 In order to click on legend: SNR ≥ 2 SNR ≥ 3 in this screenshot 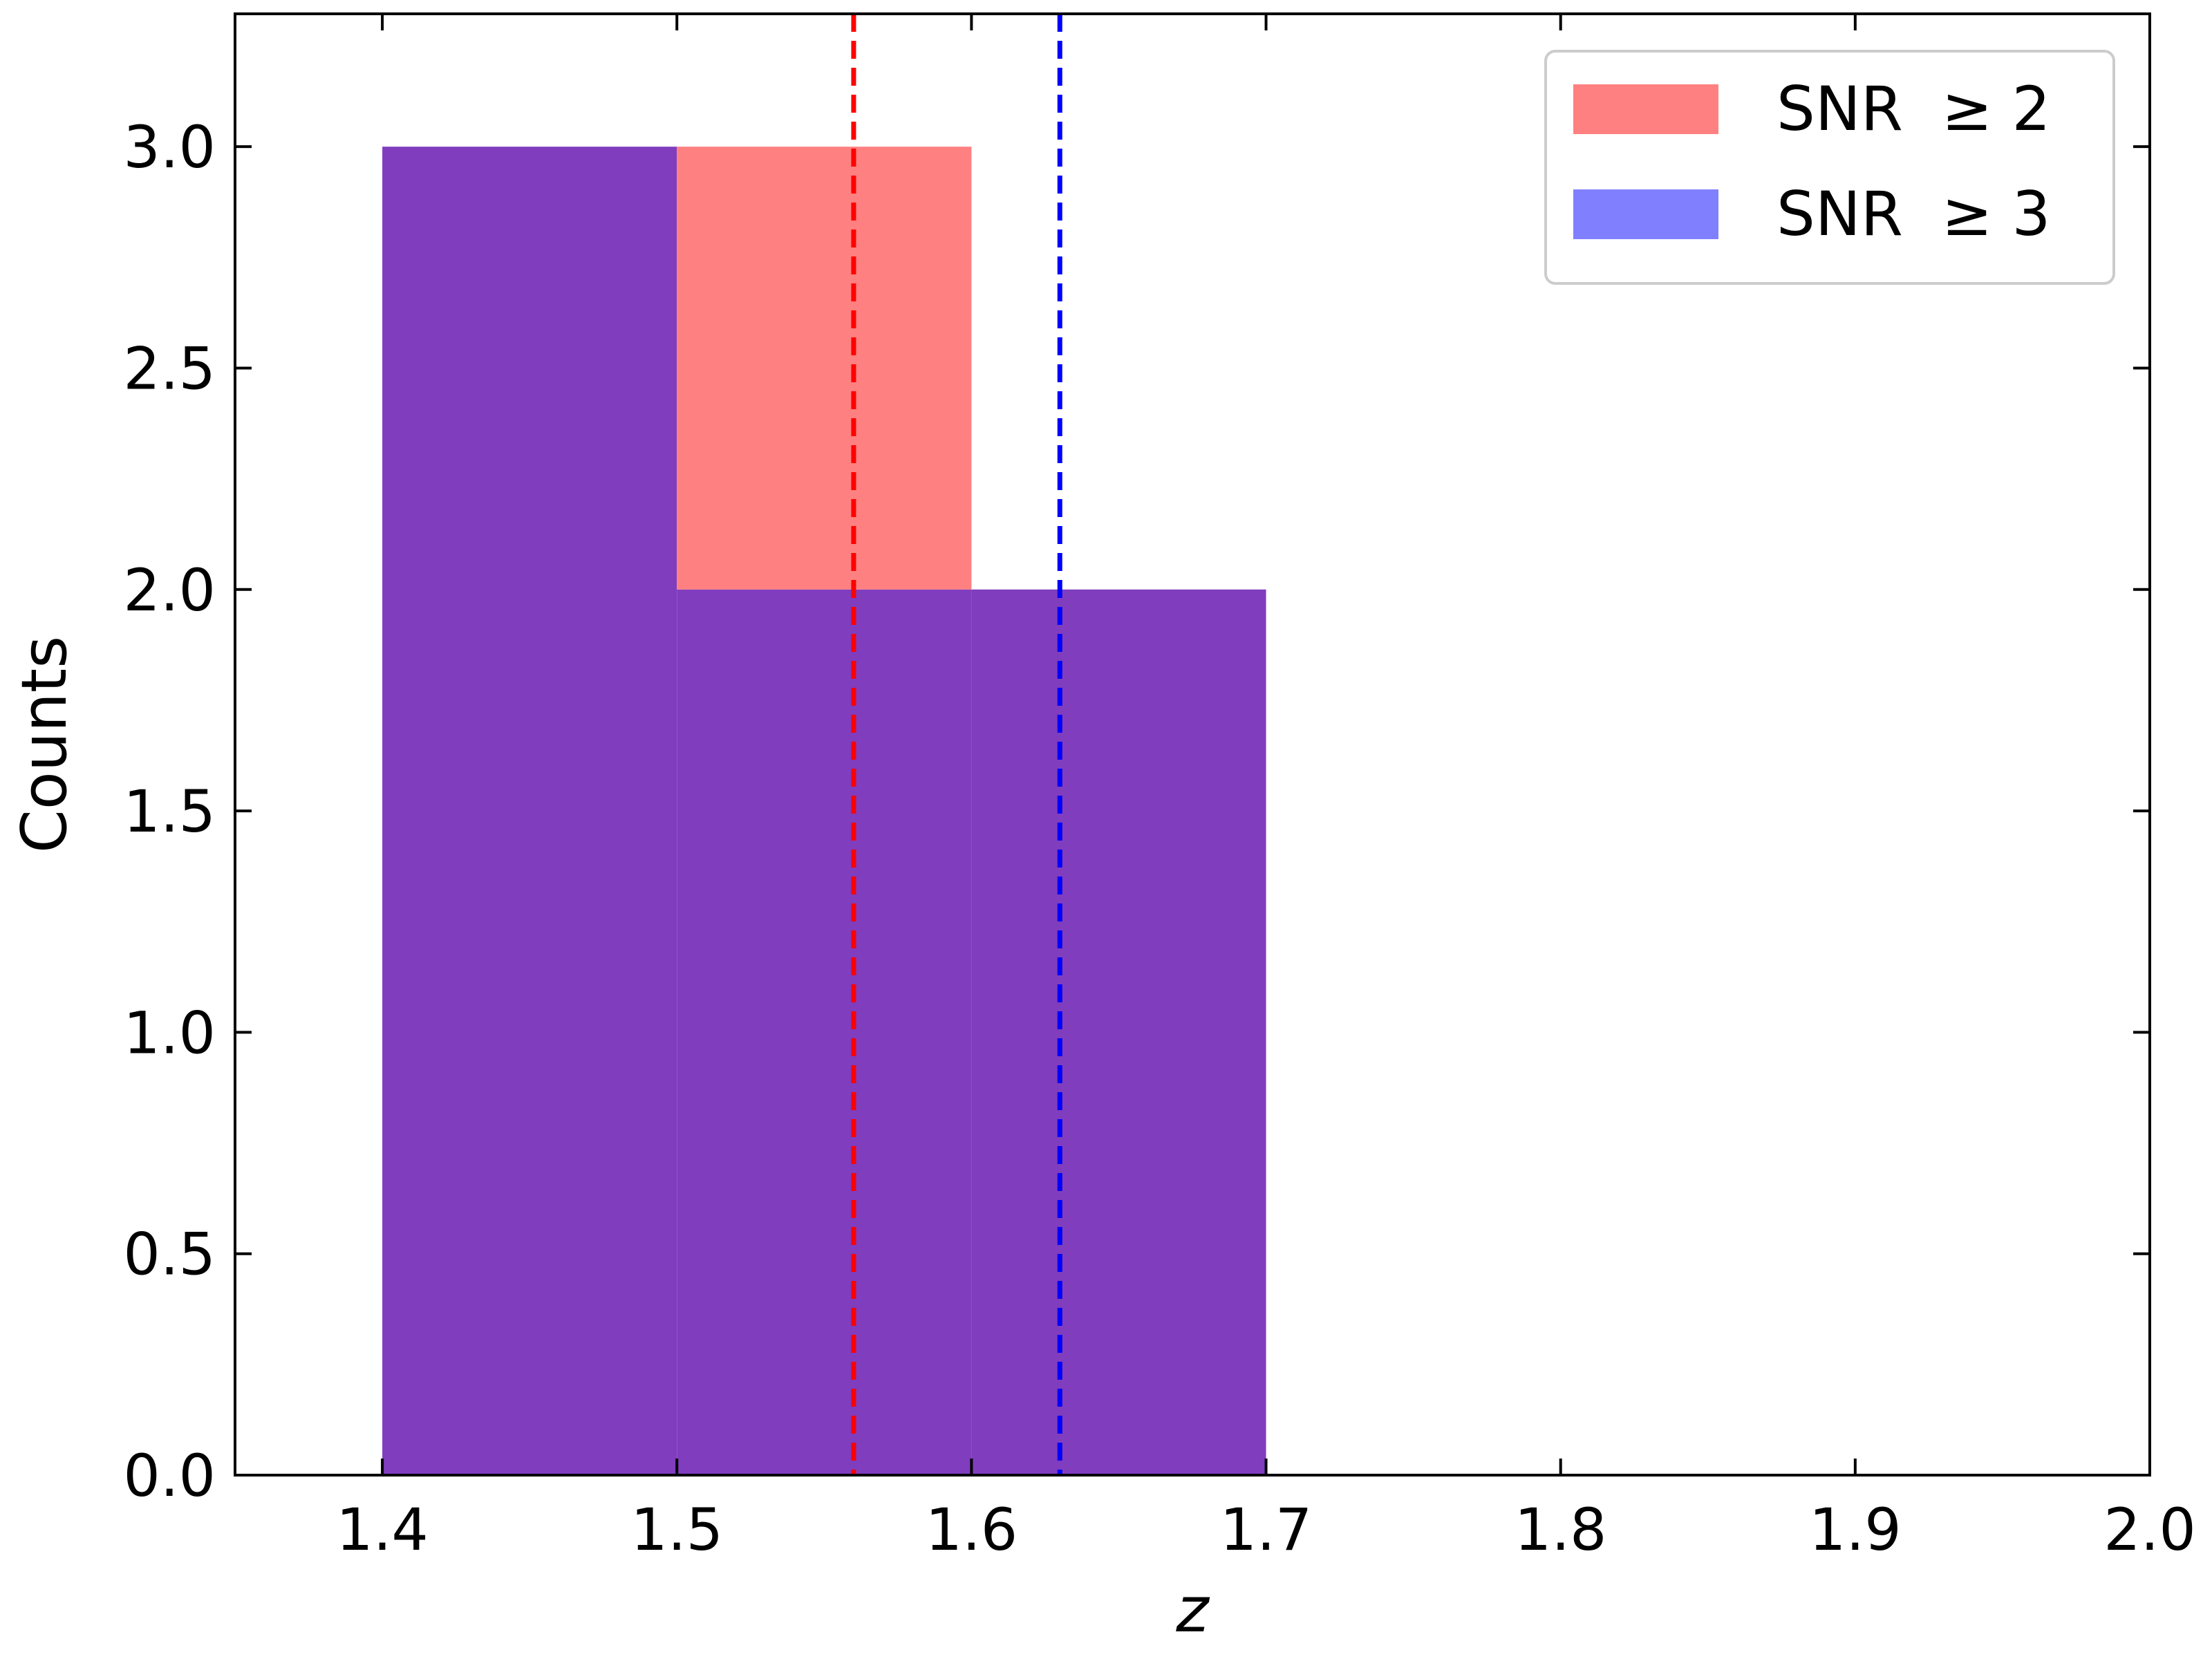, I will do `click(1830, 167)`.